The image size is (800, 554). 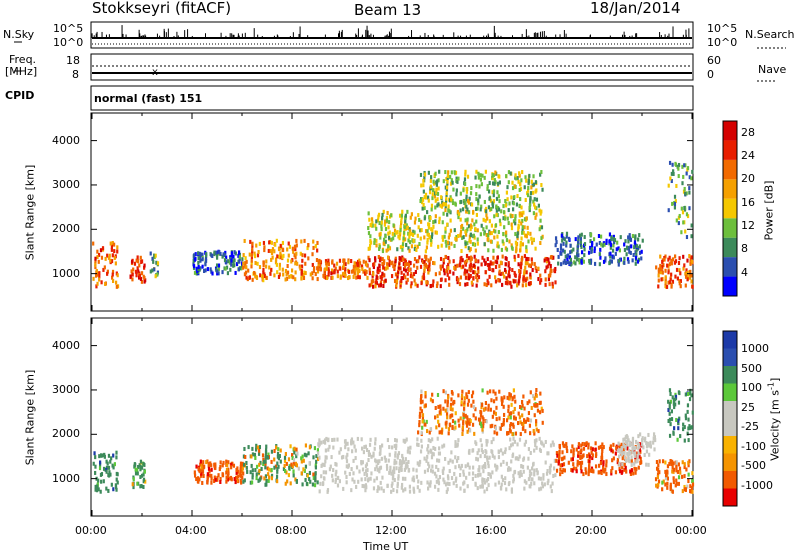 I want to click on power-cbar-swatch, so click(x=730, y=189).